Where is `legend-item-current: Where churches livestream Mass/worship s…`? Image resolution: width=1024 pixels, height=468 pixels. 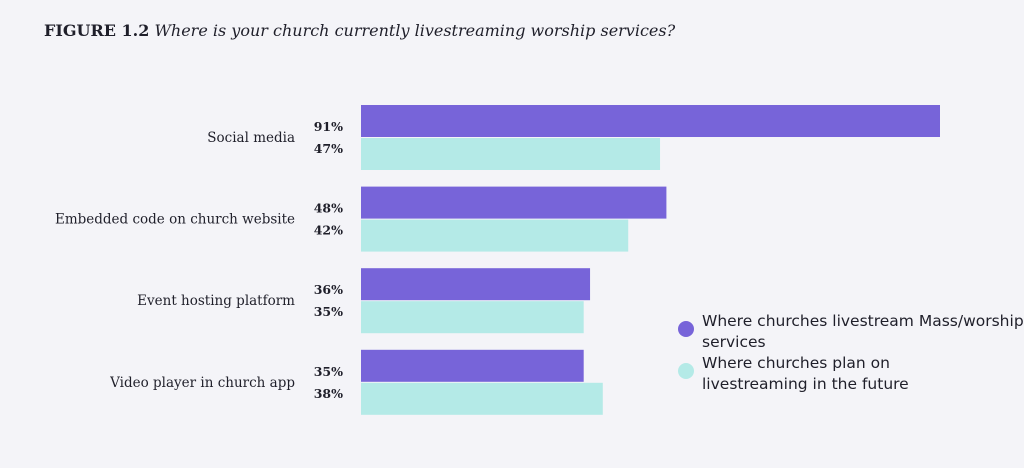 legend-item-current: Where churches livestream Mass/worship s… is located at coordinates (851, 332).